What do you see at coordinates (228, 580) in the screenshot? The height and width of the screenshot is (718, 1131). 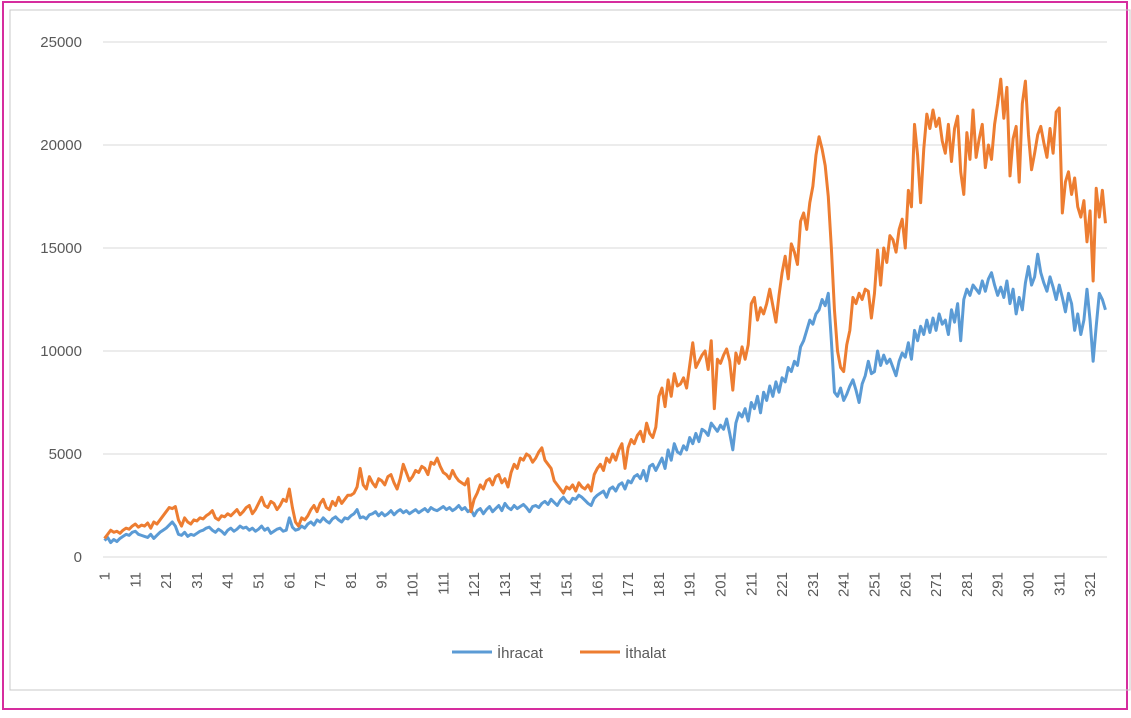 I see `x-tick-label: 41` at bounding box center [228, 580].